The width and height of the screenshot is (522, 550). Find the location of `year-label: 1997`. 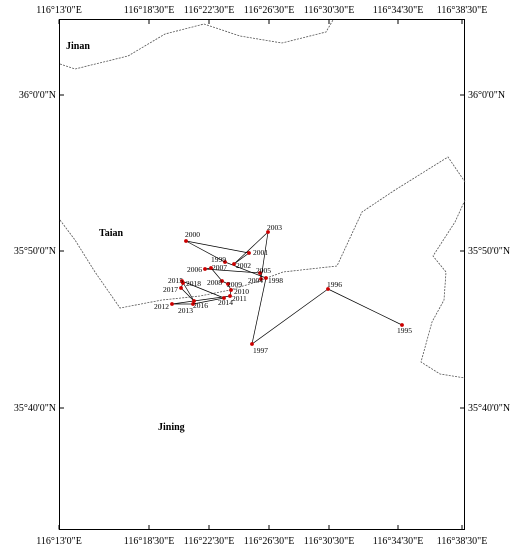

year-label: 1997 is located at coordinates (260, 350).